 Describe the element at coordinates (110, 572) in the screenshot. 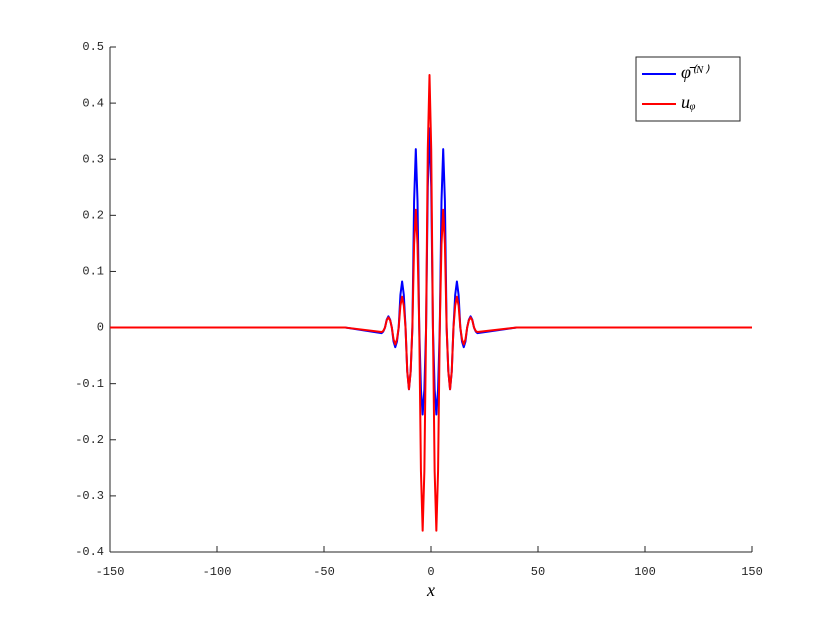

I see `x-tick-label: -150` at that location.